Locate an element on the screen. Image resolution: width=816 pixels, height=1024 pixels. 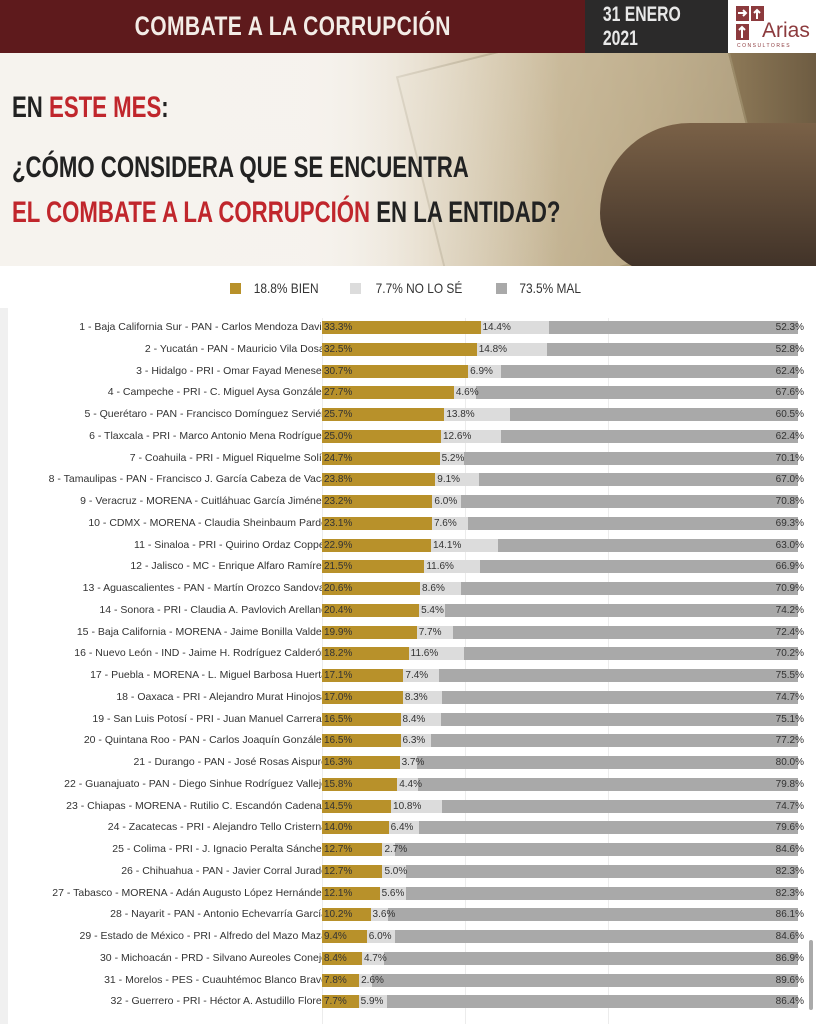
title-bar: COMBATE A LA CORRUPCIÓN is located at coordinates (292, 26).